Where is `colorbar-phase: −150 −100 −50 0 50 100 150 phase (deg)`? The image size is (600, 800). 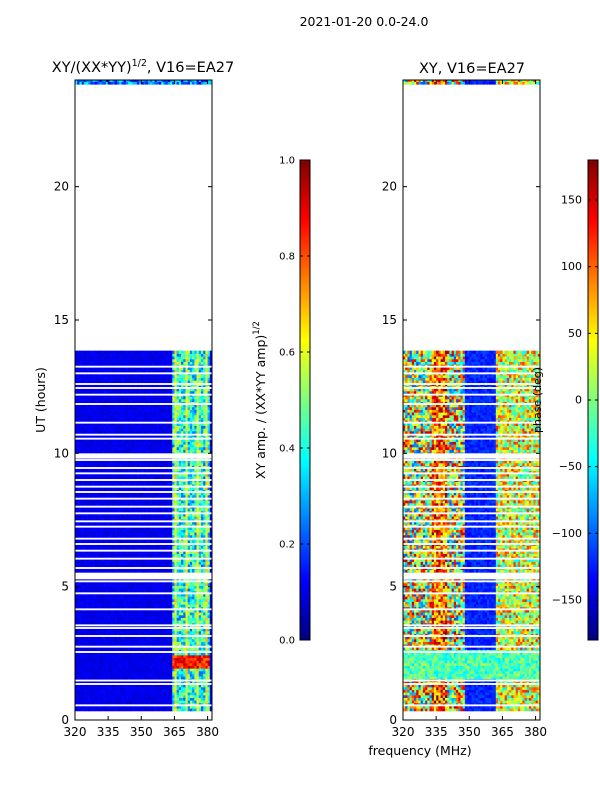
colorbar-phase: −150 −100 −50 0 50 100 150 phase (deg) is located at coordinates (565, 400).